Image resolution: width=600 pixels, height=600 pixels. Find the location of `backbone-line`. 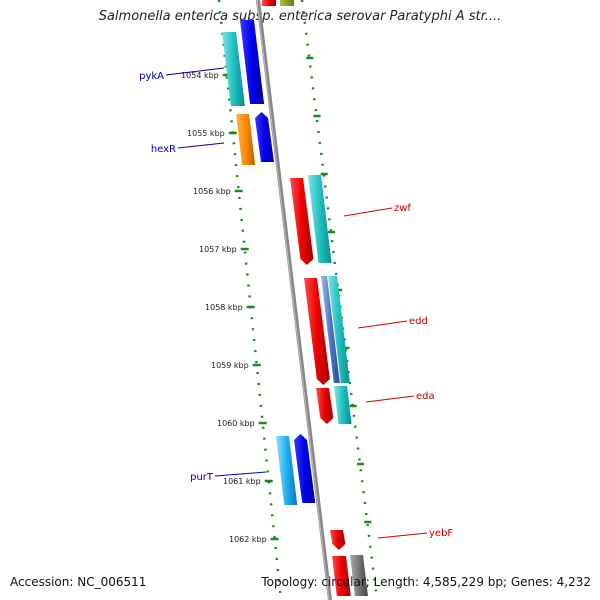

backbone-line is located at coordinates (294, 300).